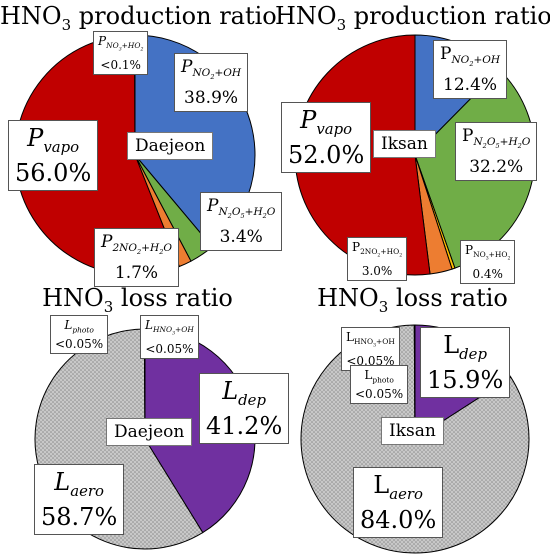 The width and height of the screenshot is (550, 554). I want to click on slice-label-p-n2o5-h2o: PN2O5+H2O 3.4%, so click(241, 221).